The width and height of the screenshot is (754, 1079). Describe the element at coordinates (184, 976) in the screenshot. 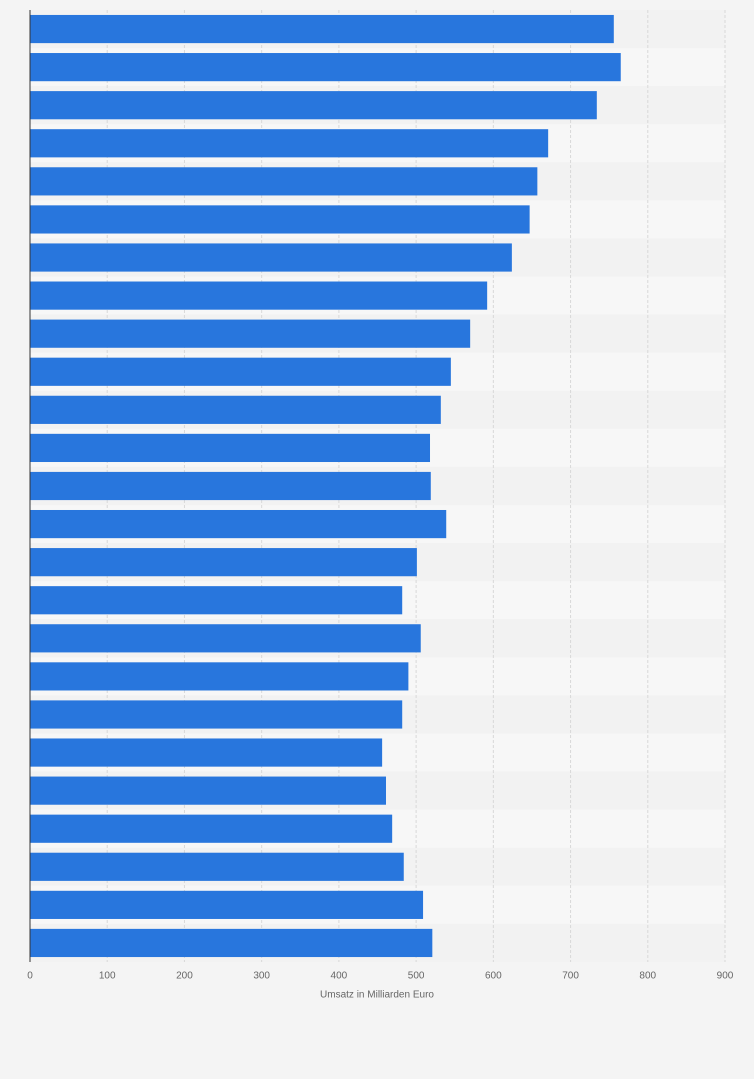

I see `x-tick-label: 200` at that location.